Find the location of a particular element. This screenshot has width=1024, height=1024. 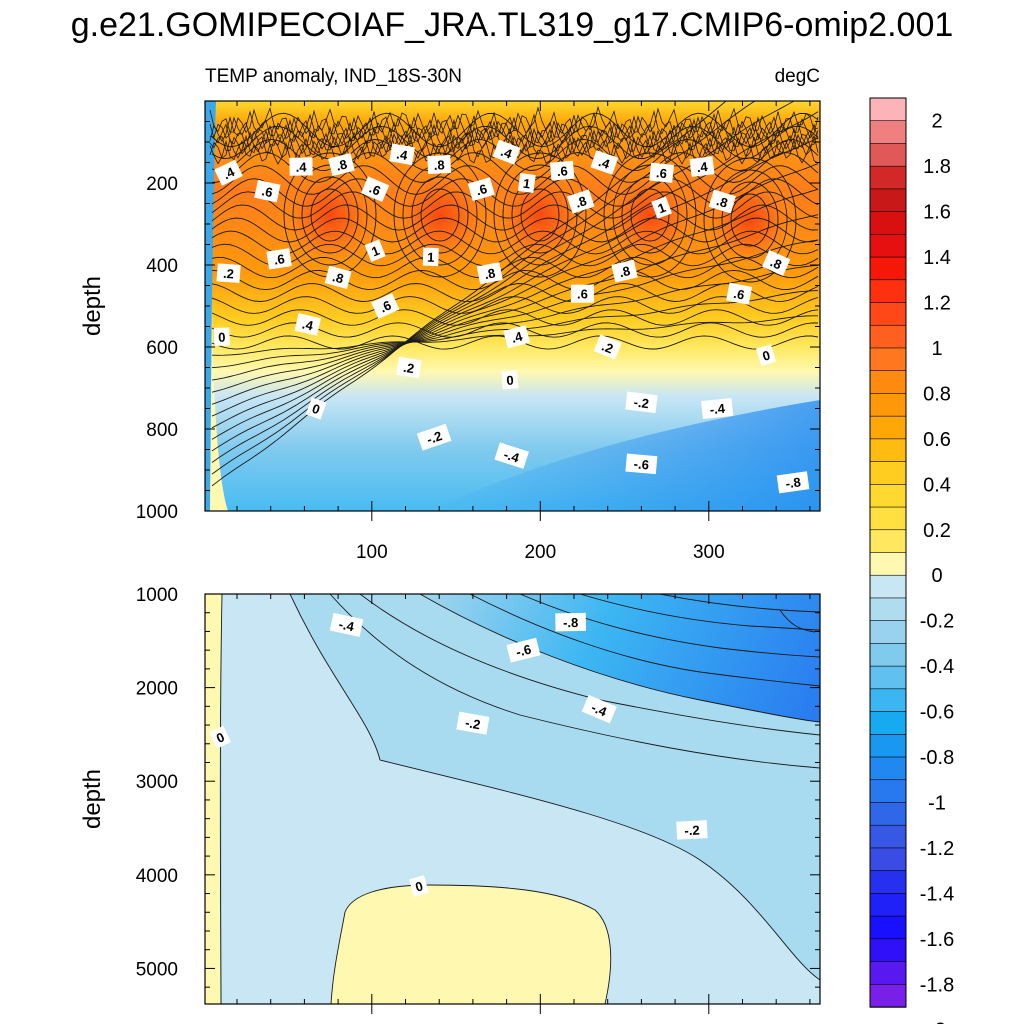

upper-y-tick-label: 800 is located at coordinates (162, 430).